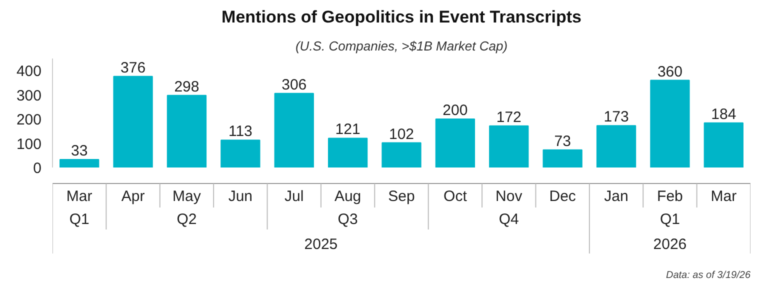 The height and width of the screenshot is (281, 768). Describe the element at coordinates (456, 196) in the screenshot. I see `x-tick-label: Oct` at that location.